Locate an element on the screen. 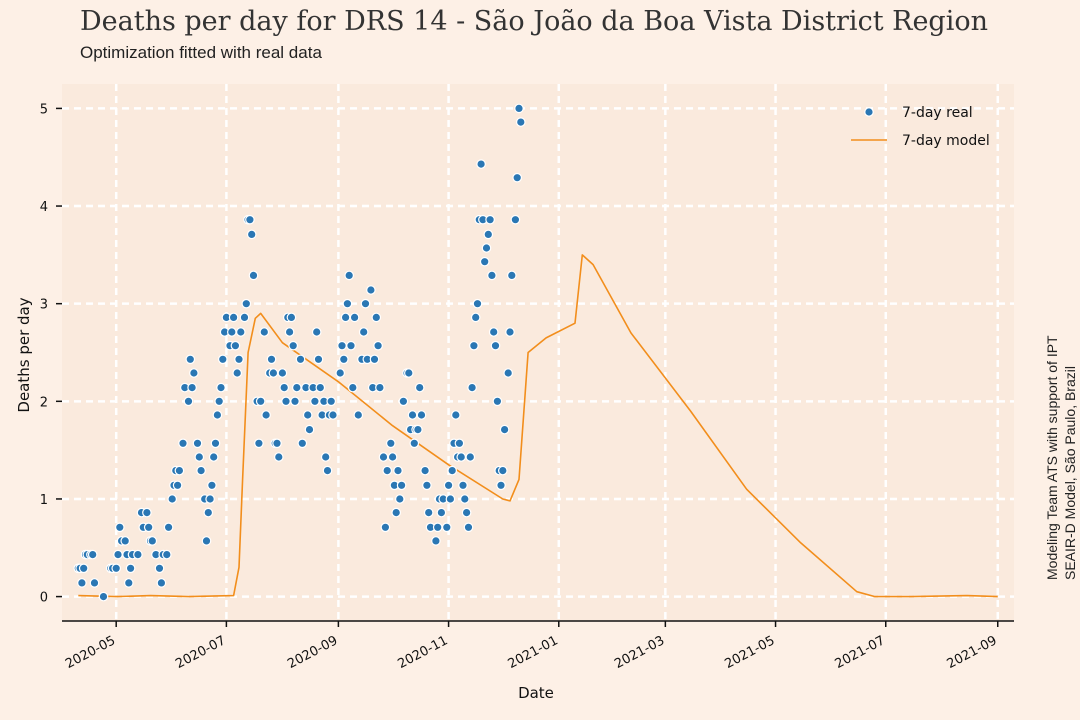 Image resolution: width=1080 pixels, height=720 pixels. legend-marker-real is located at coordinates (869, 112).